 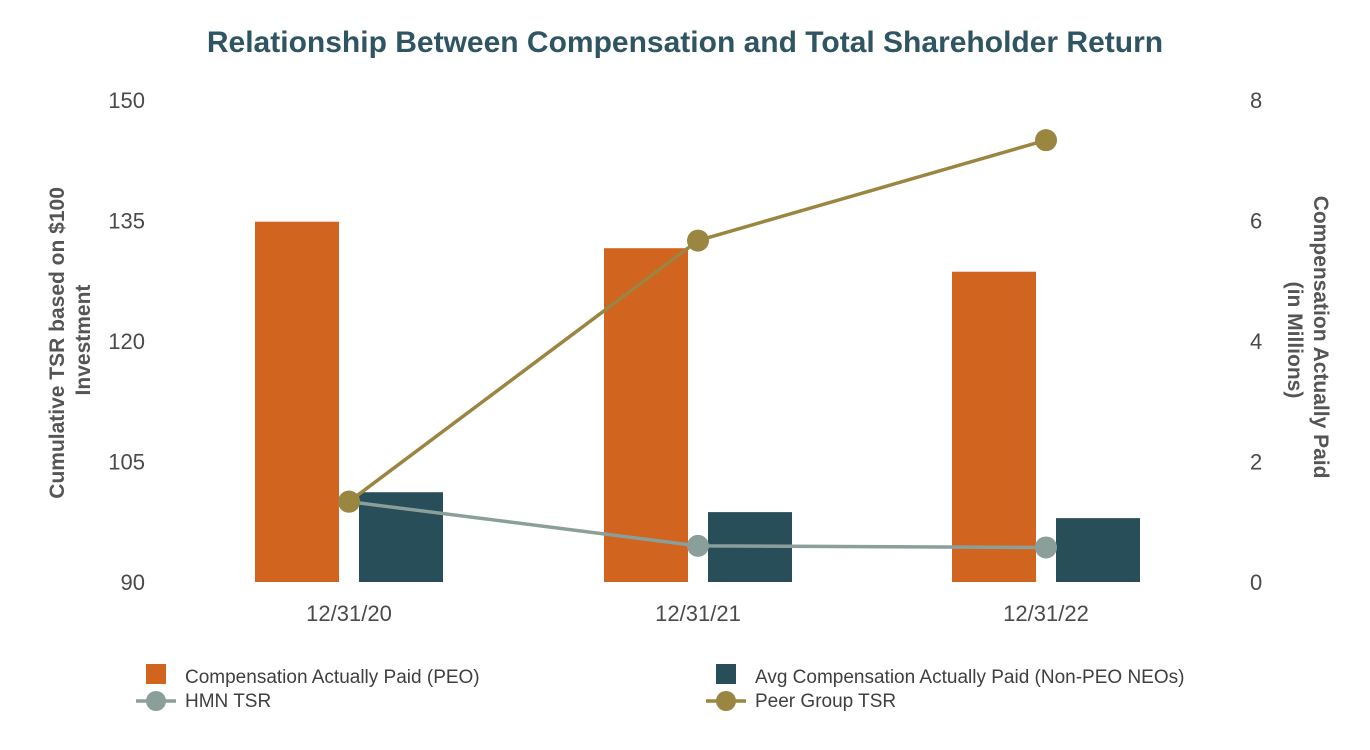 I want to click on legend-label: HMN TSR, so click(x=228, y=701).